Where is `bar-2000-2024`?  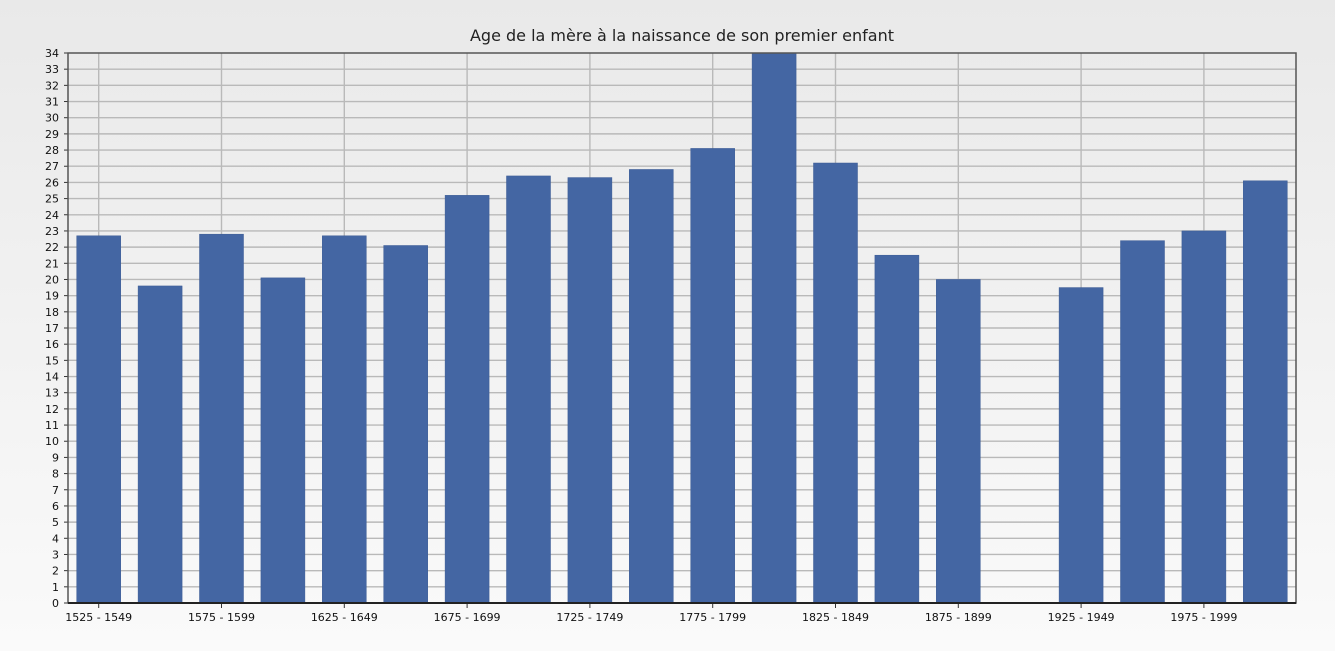
bar-2000-2024 is located at coordinates (1265, 392).